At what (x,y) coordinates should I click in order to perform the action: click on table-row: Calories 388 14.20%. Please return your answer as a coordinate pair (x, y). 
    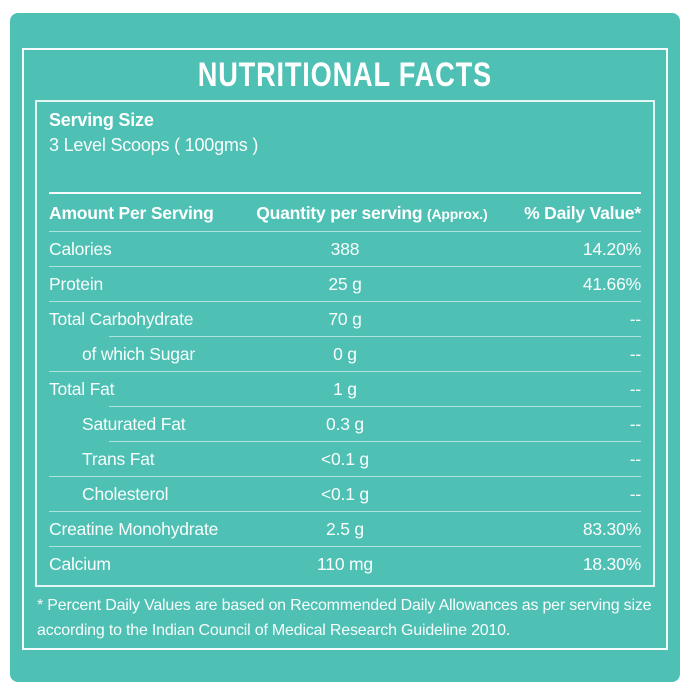
    Looking at the image, I should click on (345, 249).